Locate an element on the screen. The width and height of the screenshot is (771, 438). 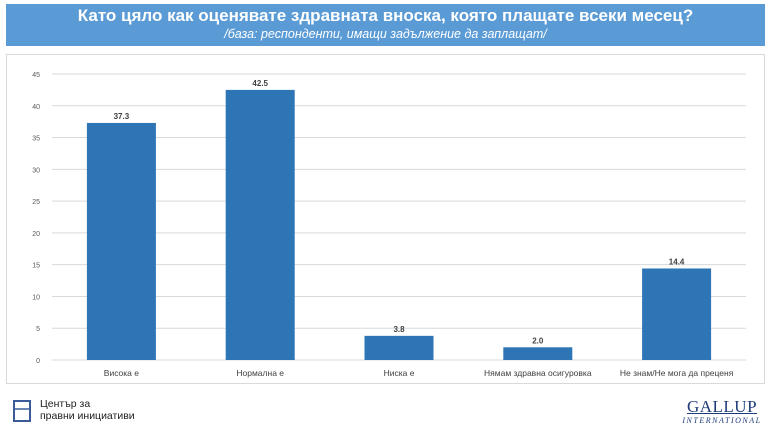
y-tick-label: 20 is located at coordinates (36, 234).